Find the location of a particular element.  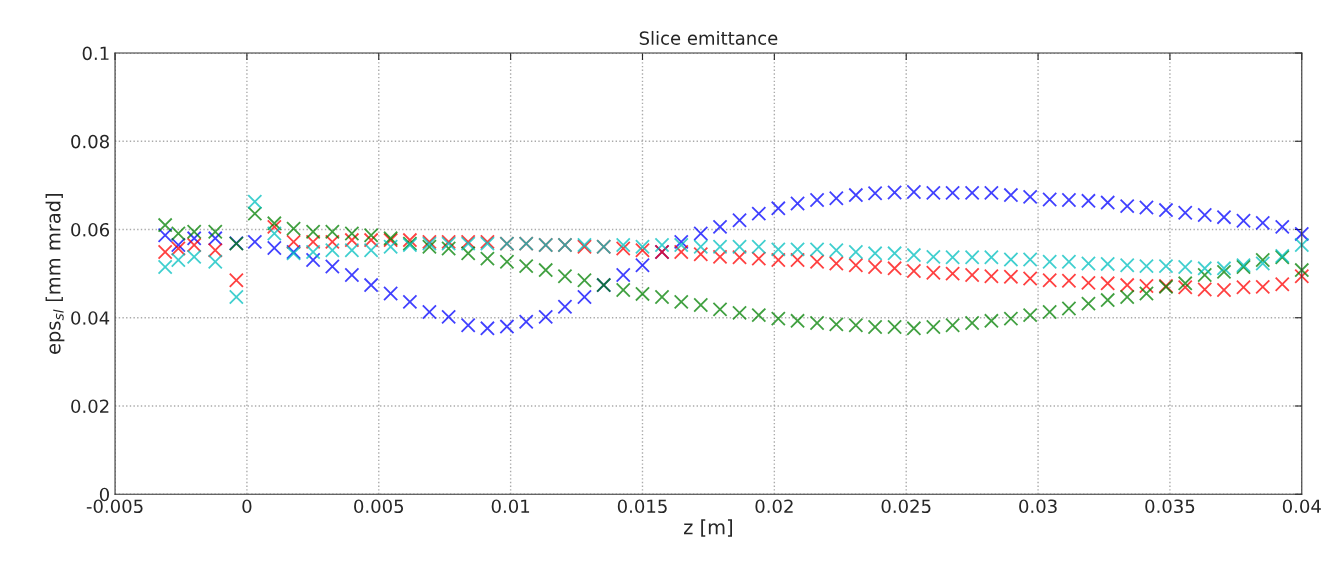

x-tick-label: 0.005 is located at coordinates (379, 506).